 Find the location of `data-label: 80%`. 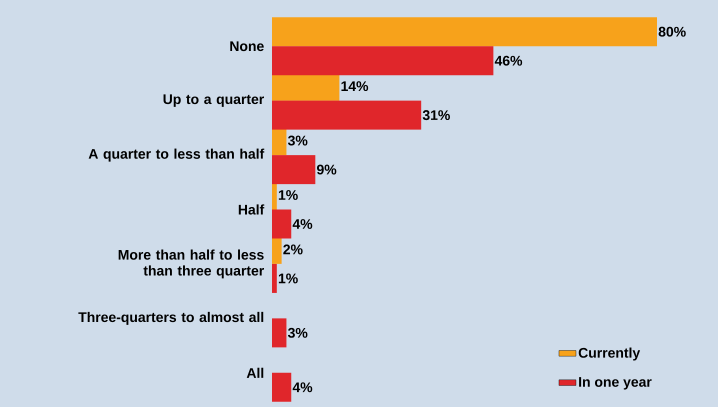

data-label: 80% is located at coordinates (672, 31).